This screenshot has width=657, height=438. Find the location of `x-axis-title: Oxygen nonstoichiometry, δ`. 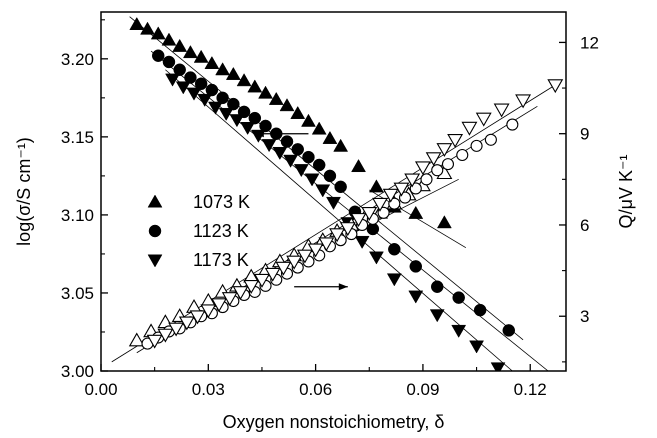

x-axis-title: Oxygen nonstoichiometry, δ is located at coordinates (334, 422).